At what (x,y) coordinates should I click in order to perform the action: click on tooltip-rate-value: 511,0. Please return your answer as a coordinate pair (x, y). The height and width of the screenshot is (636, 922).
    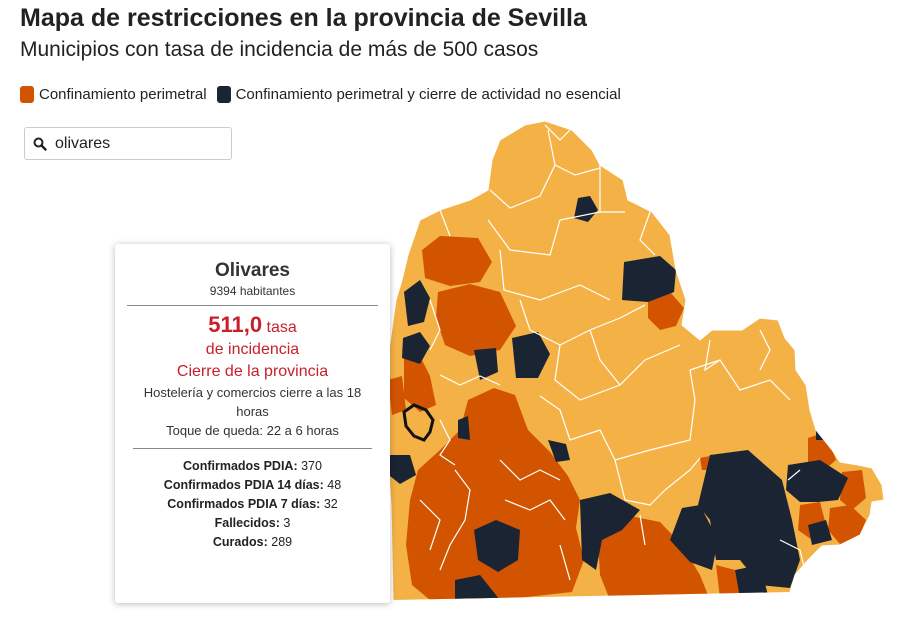
    Looking at the image, I should click on (235, 324).